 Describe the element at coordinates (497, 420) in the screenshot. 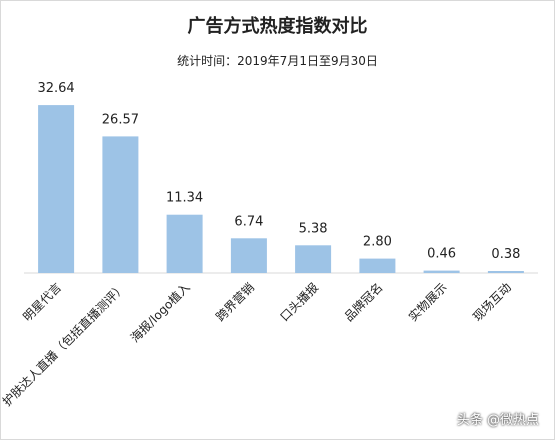

I see `watermark: 头条 @微热点` at that location.